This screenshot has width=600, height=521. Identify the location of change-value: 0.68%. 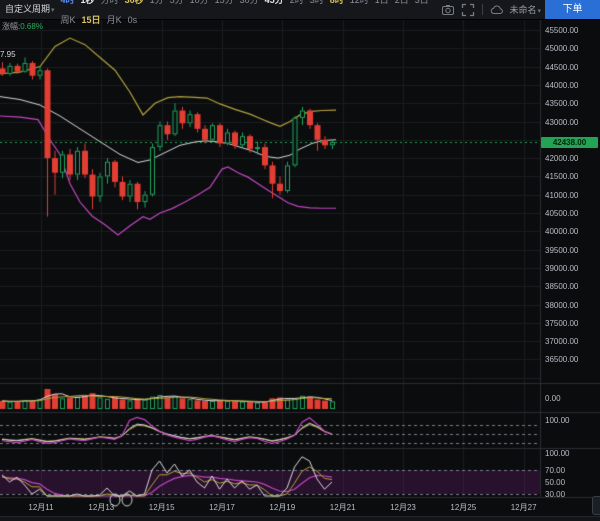
(31, 26).